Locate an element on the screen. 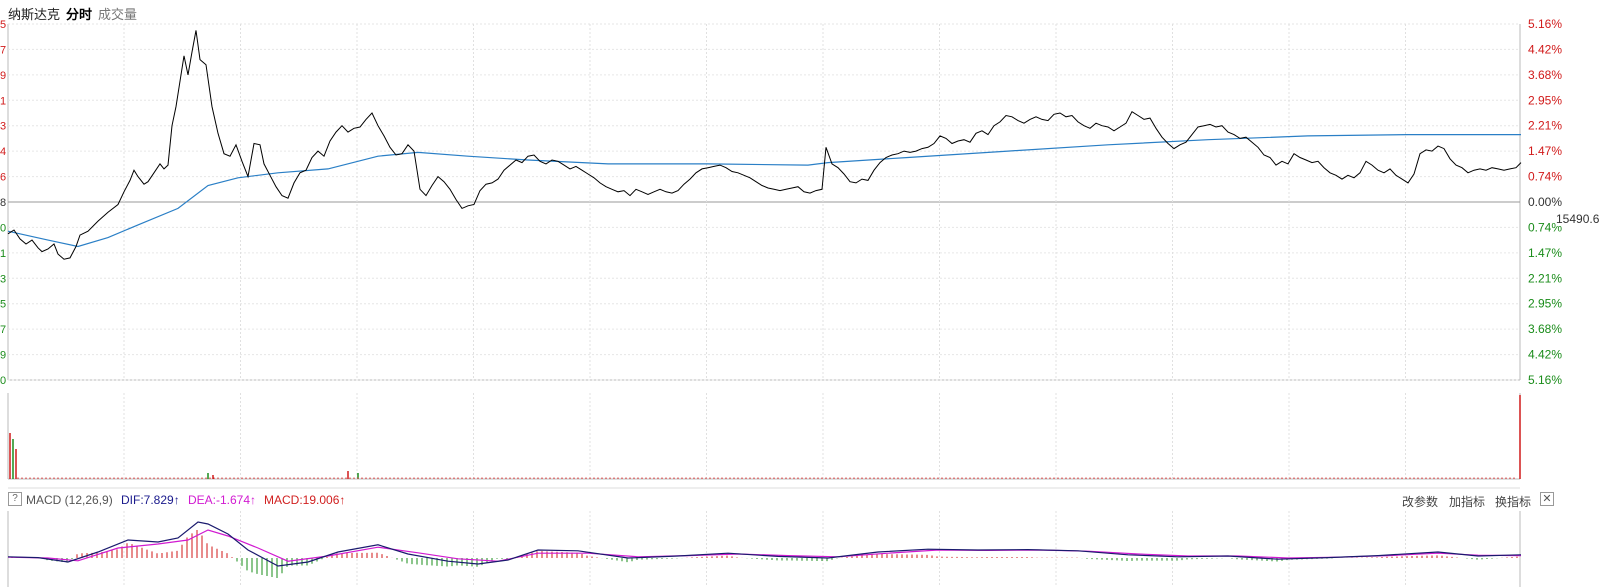 This screenshot has height=587, width=1607. right-tick-label: 0.00% is located at coordinates (1545, 202).